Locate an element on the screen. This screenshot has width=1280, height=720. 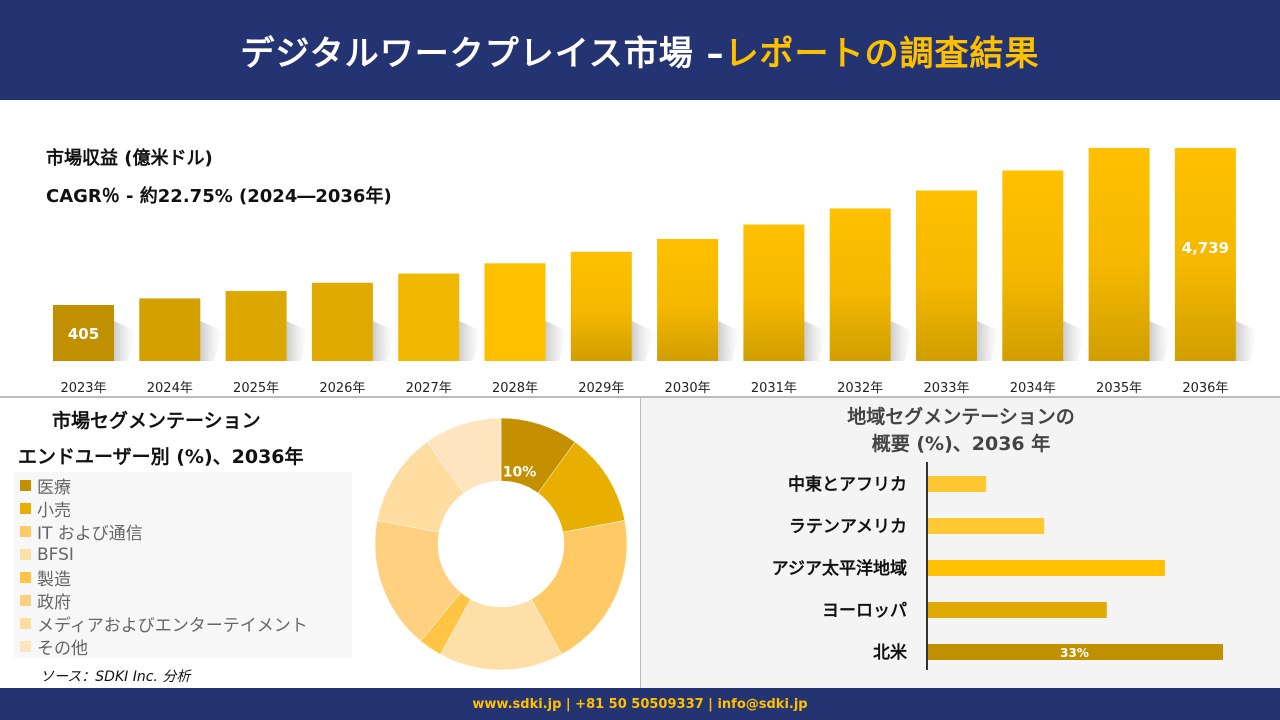
legend-item: 製造 is located at coordinates (186, 578).